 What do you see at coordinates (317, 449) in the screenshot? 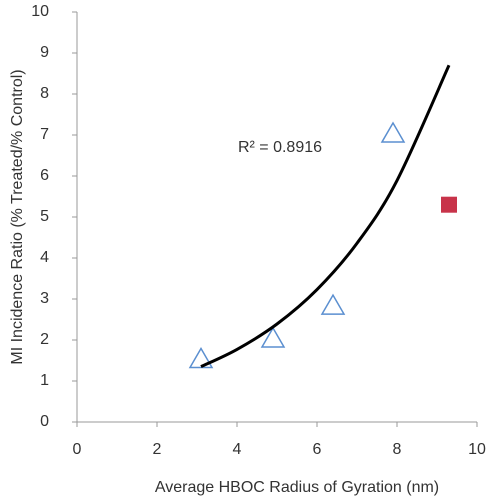
I see `x-tick-label: 6` at bounding box center [317, 449].